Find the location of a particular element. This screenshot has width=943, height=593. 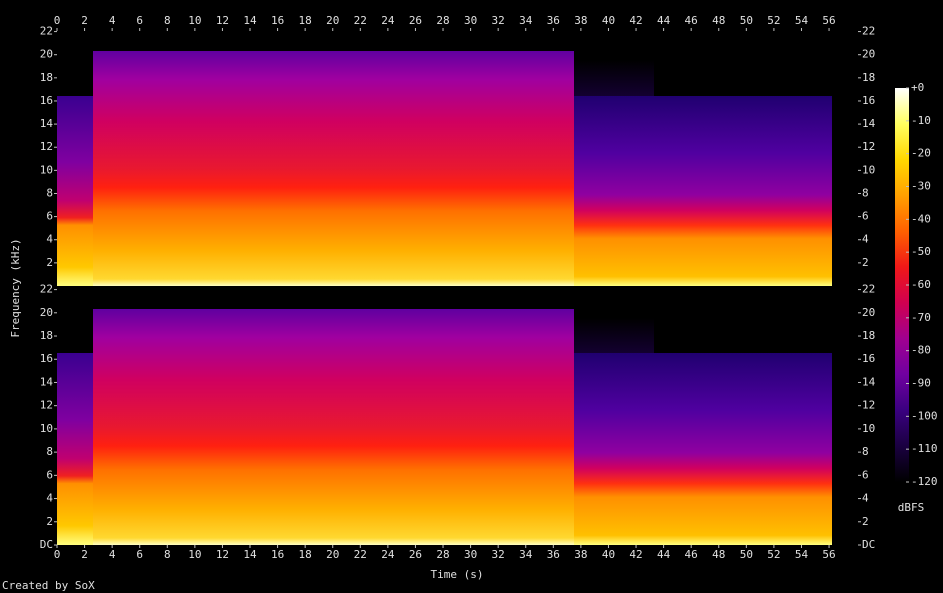

colorbar-tick-label: -90 is located at coordinates (921, 383).